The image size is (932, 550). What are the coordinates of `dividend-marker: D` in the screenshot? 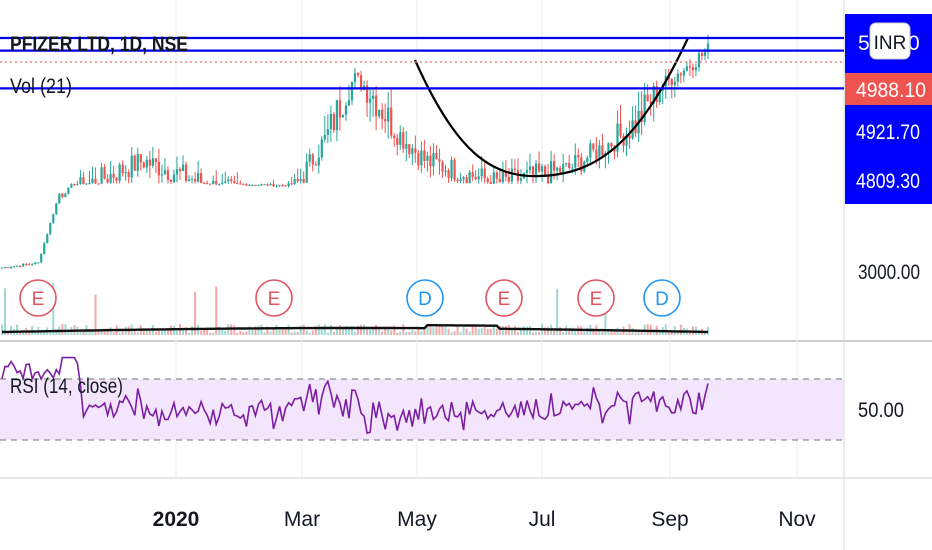 It's located at (425, 298).